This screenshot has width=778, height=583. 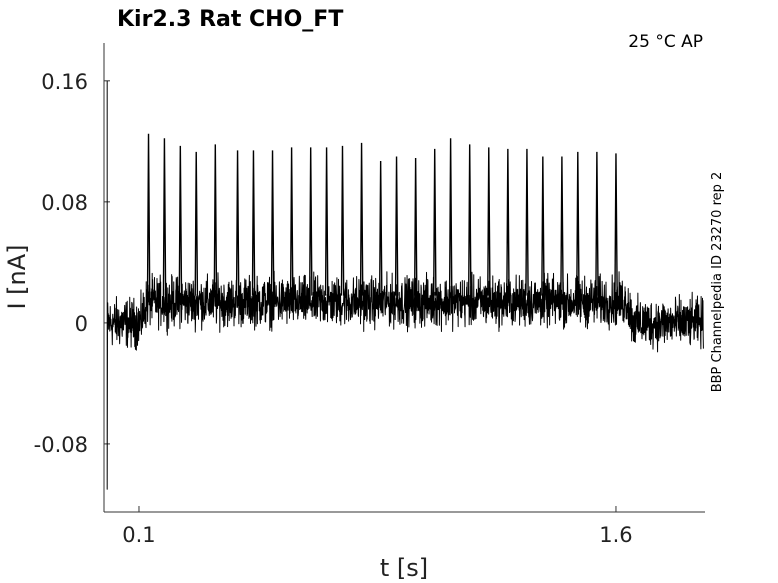 I want to click on y-tick-label: 0, so click(x=81, y=324).